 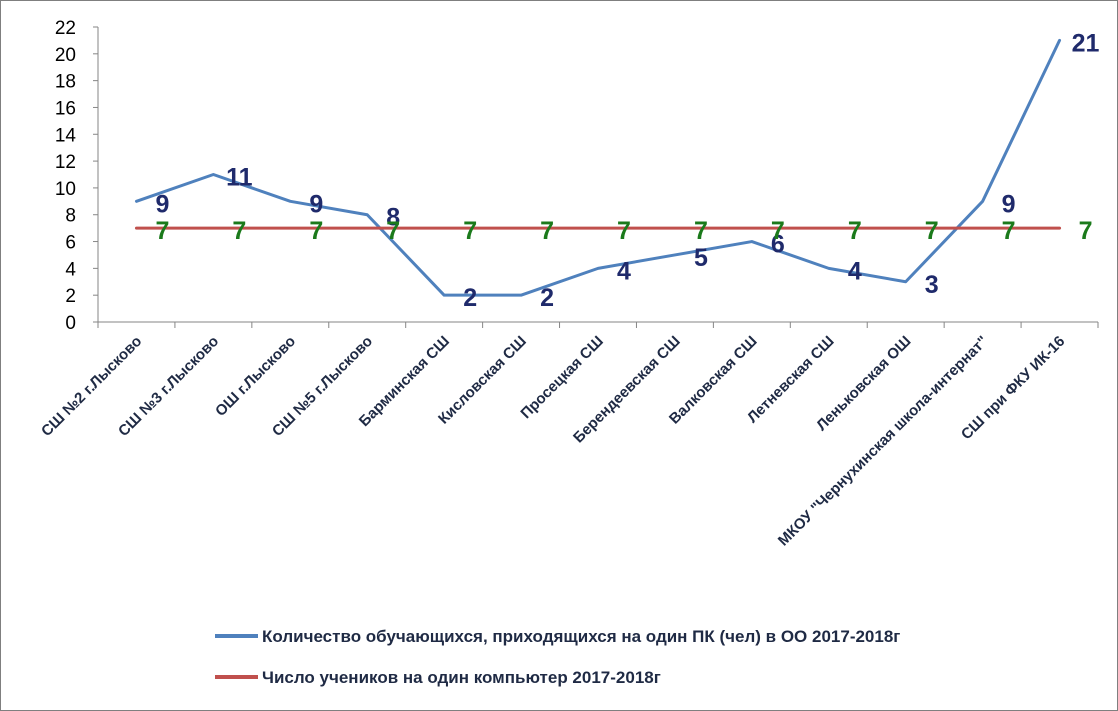 What do you see at coordinates (66, 135) in the screenshot?
I see `y-tick-label: 14` at bounding box center [66, 135].